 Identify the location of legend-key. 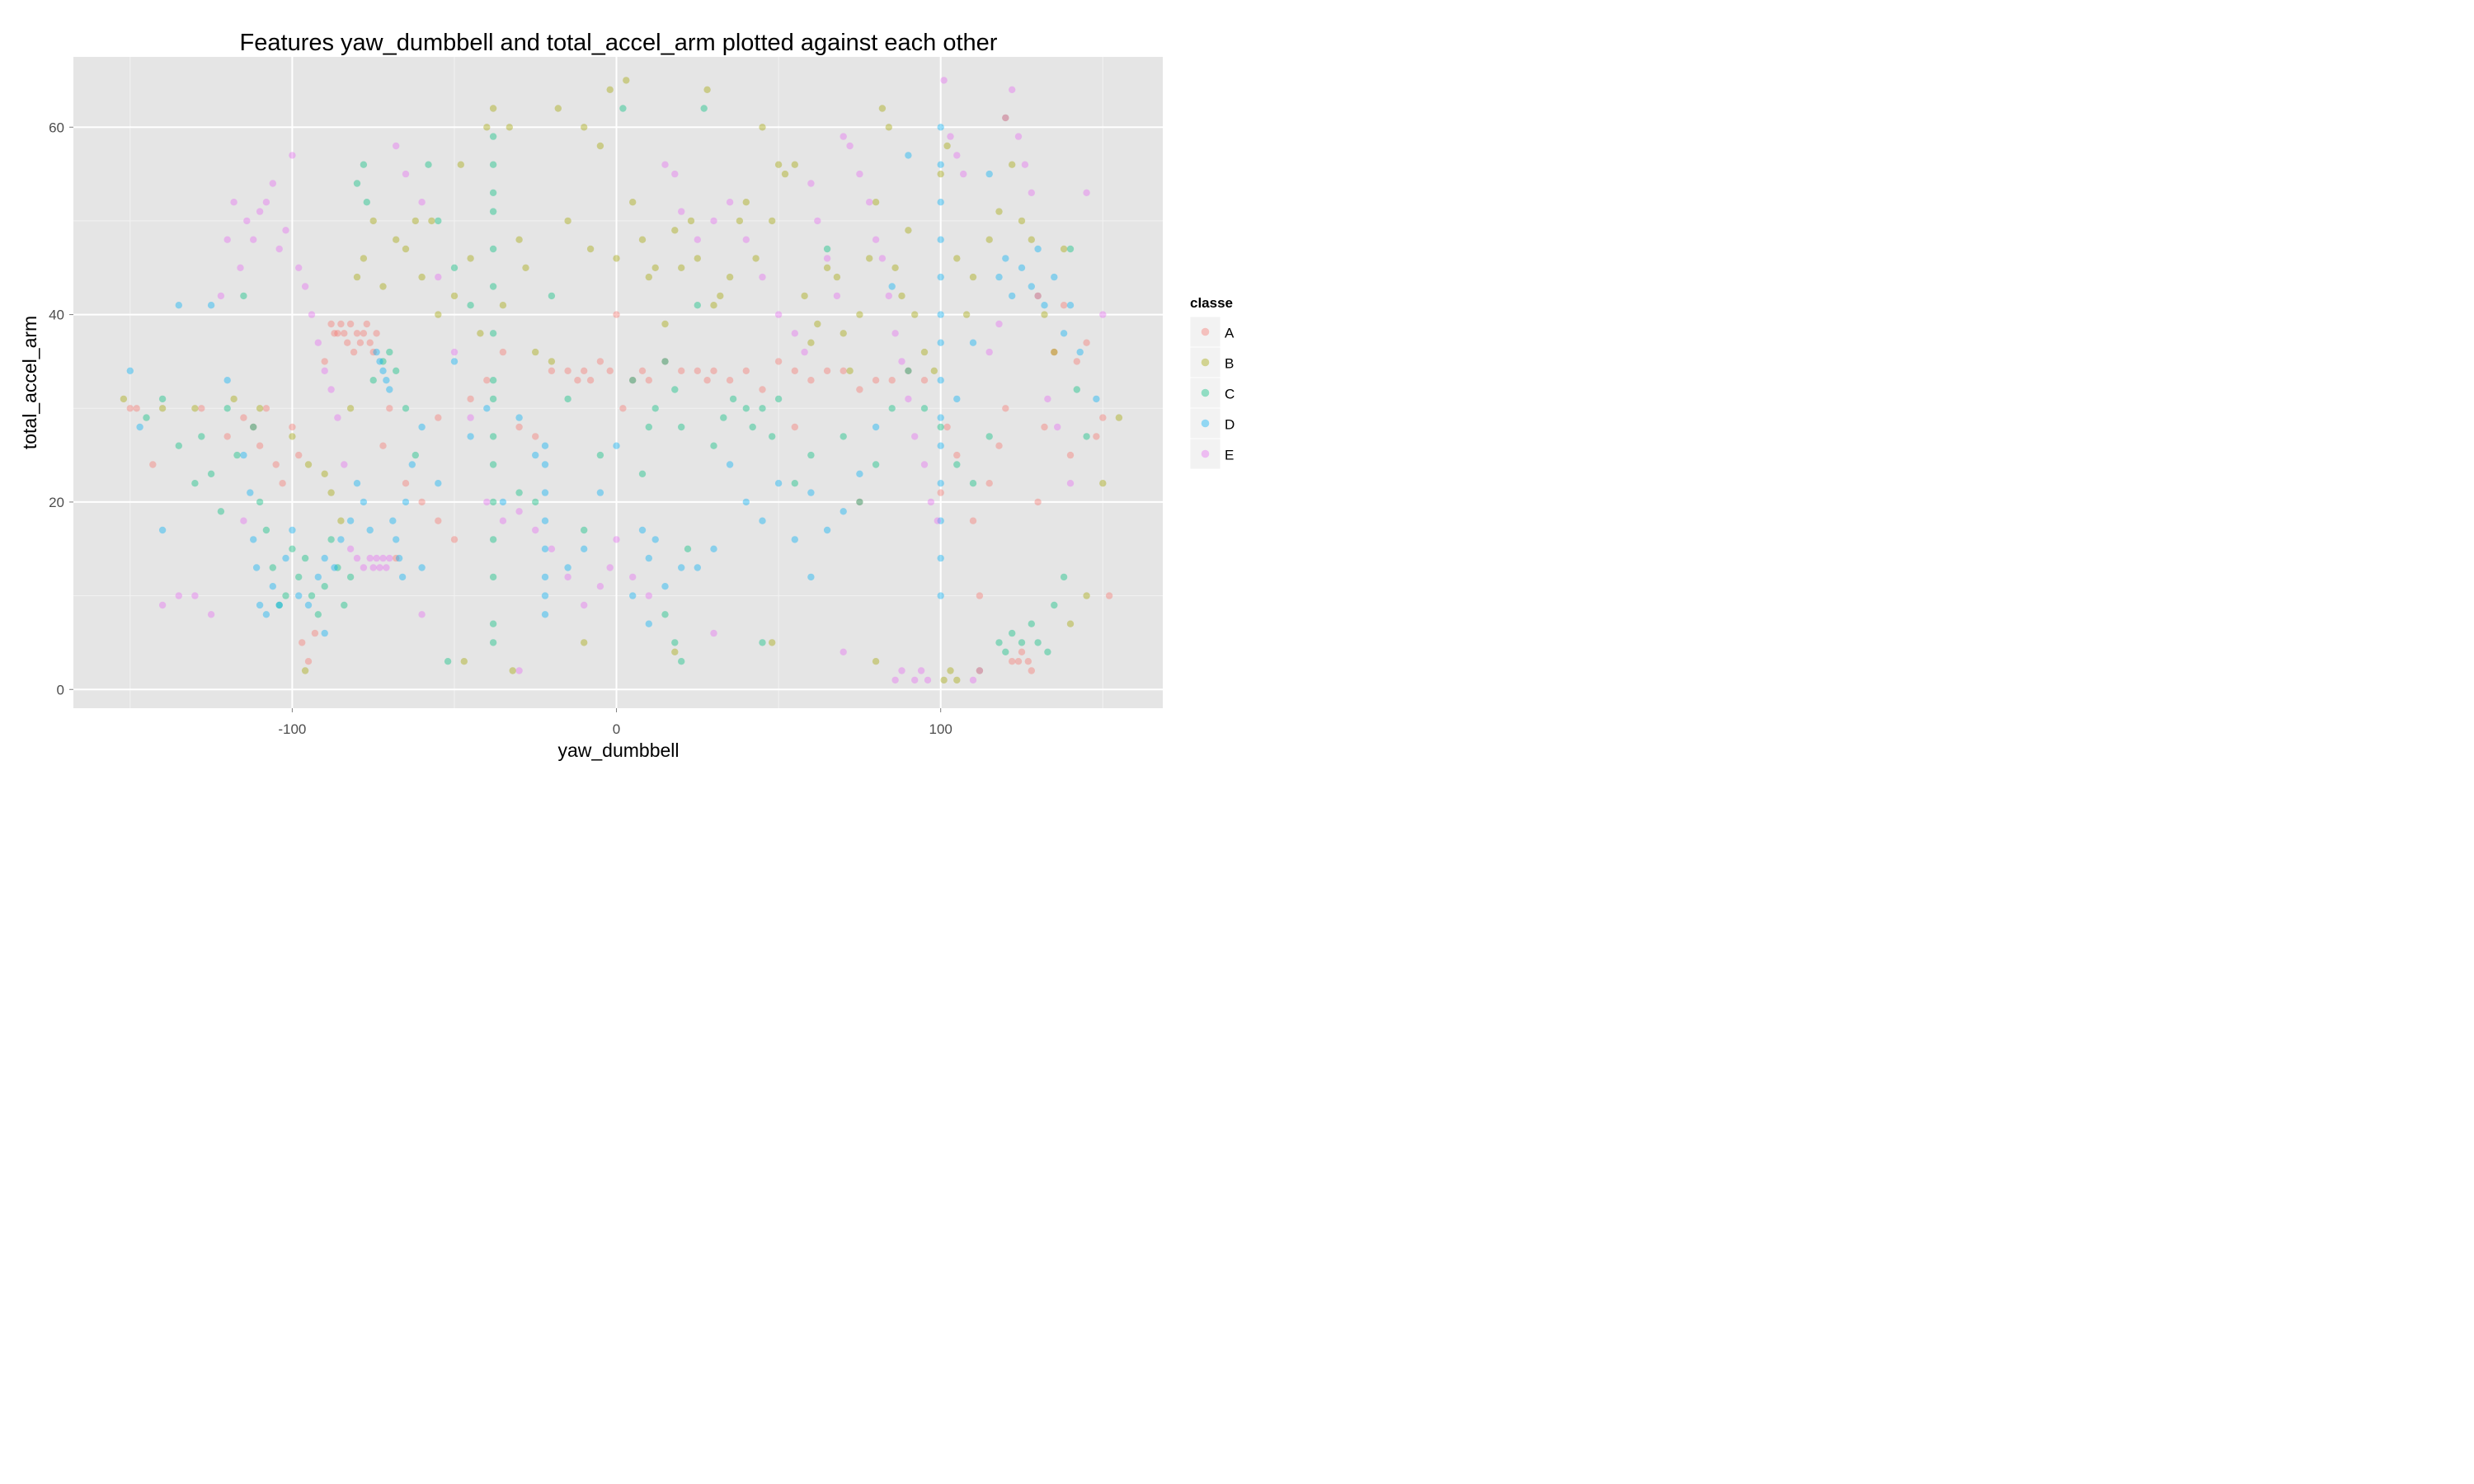
(1205, 454).